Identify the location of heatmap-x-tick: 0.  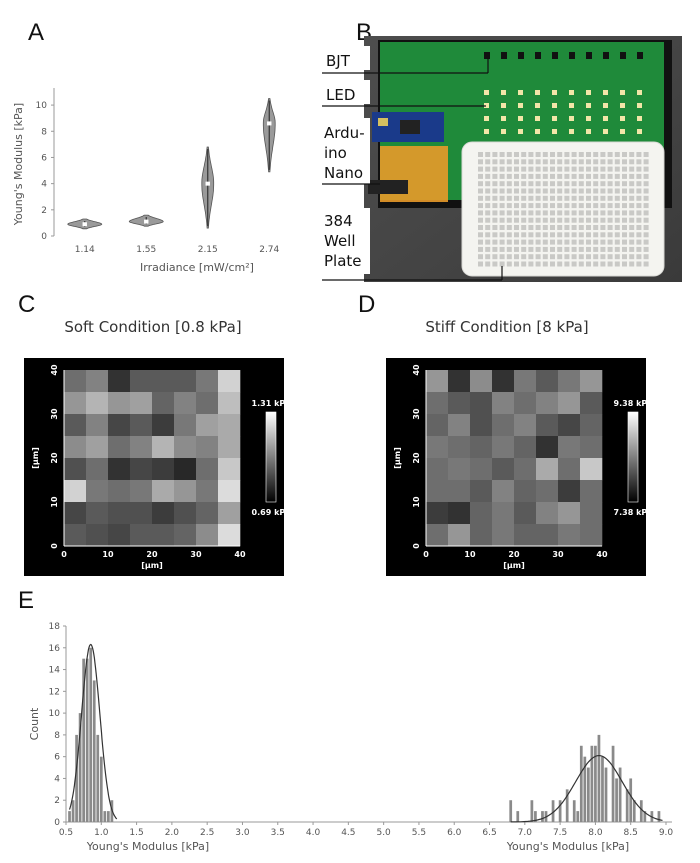
(426, 554).